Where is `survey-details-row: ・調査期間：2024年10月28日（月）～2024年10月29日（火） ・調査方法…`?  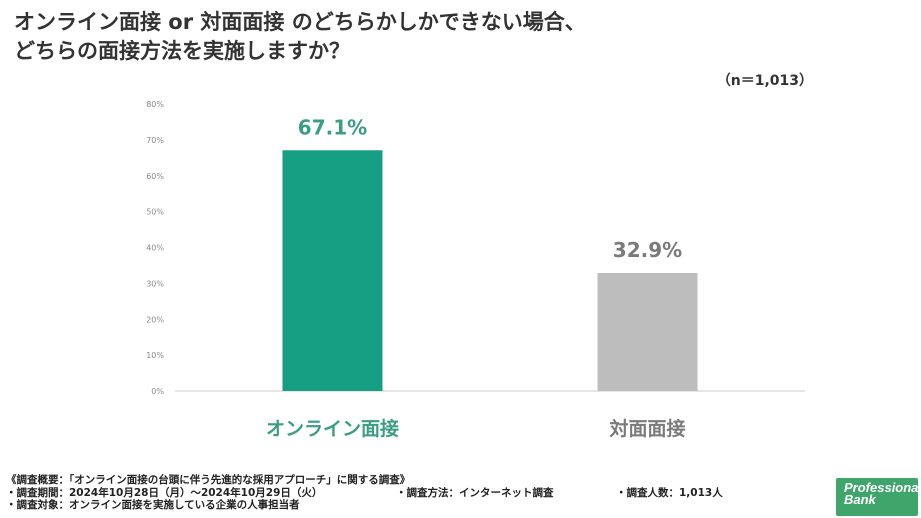 survey-details-row: ・調査期間：2024年10月28日（月）～2024年10月29日（火） ・調査方法… is located at coordinates (406, 493).